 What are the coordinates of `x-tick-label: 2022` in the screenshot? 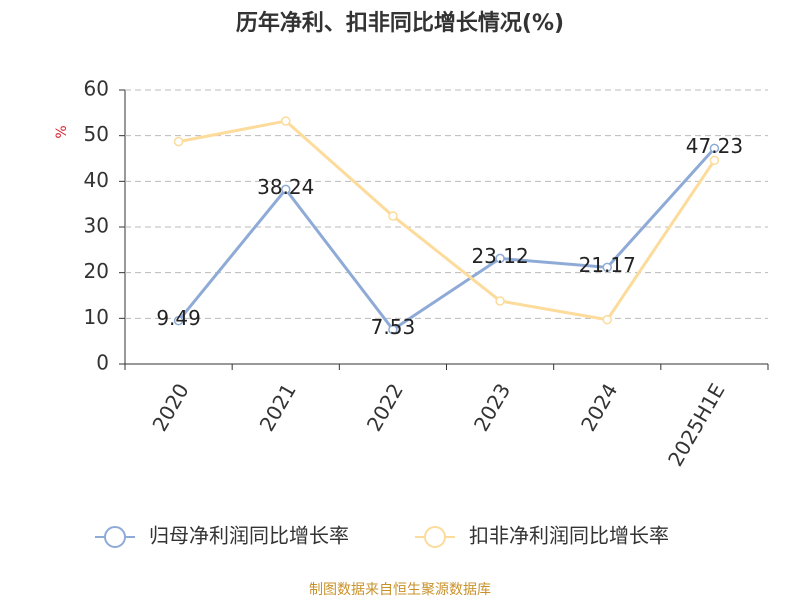 It's located at (385, 407).